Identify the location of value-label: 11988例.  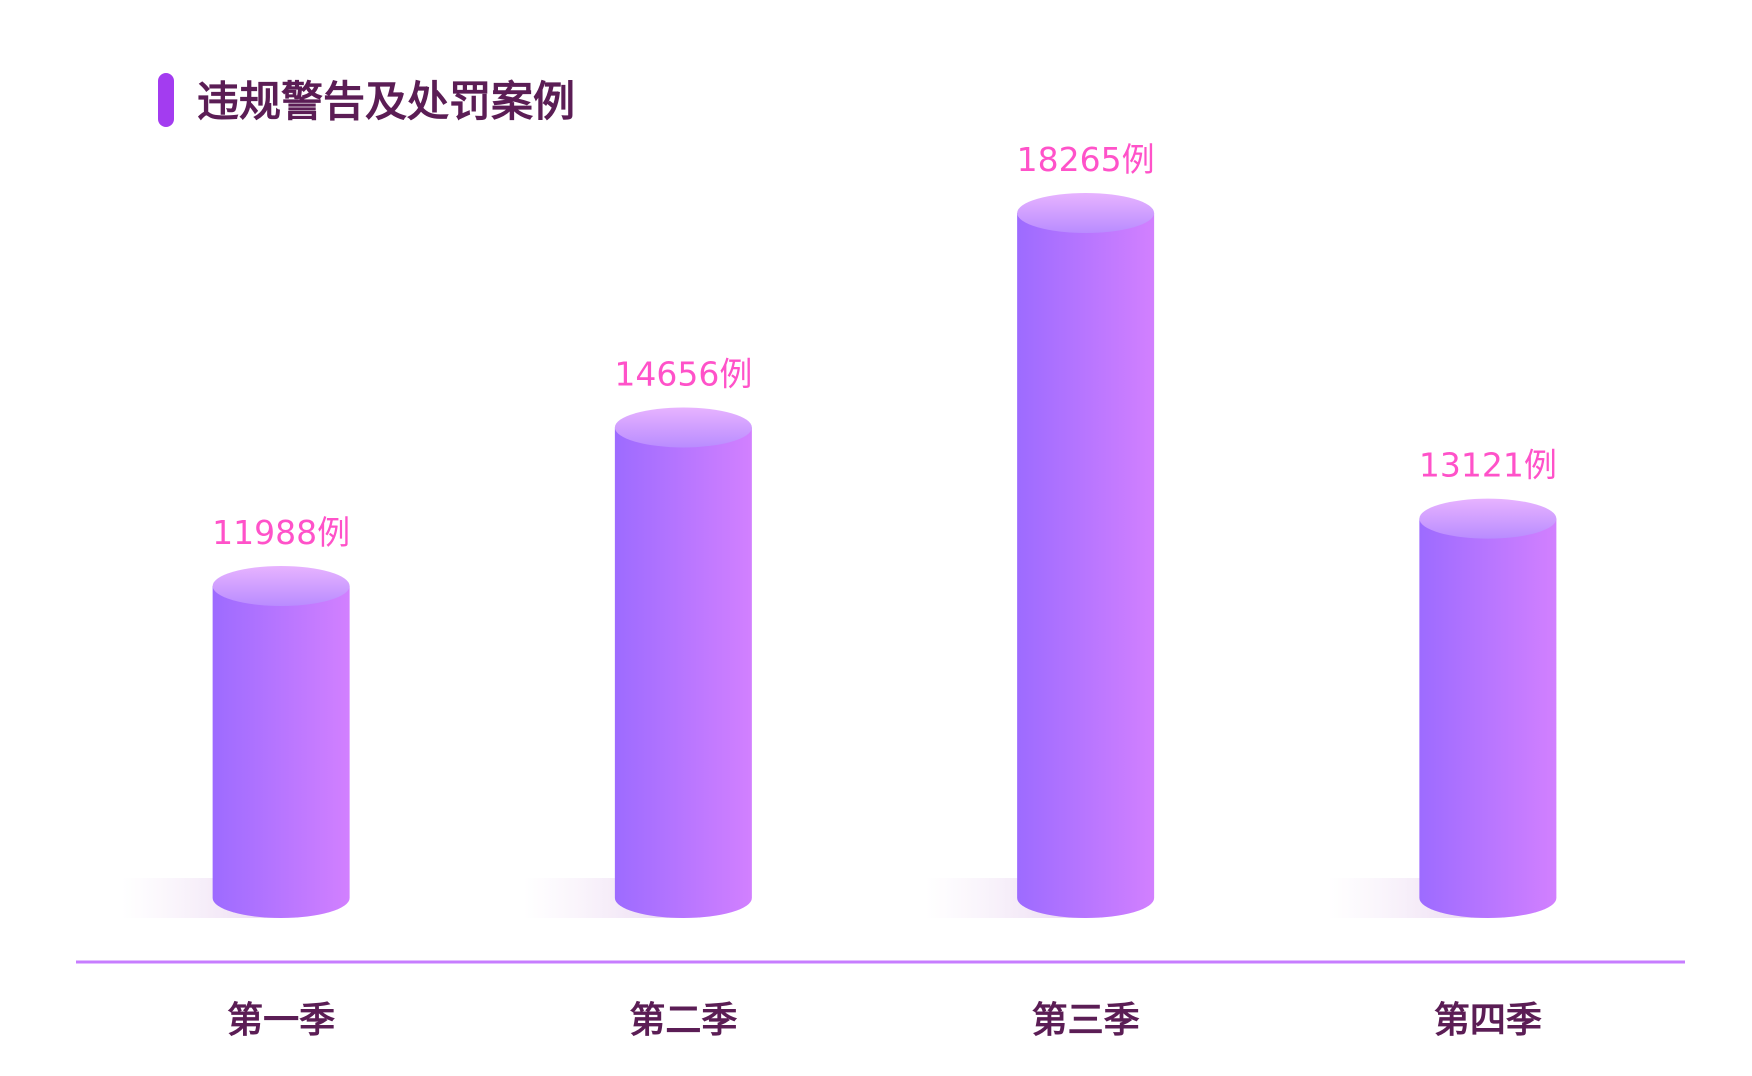
(281, 532).